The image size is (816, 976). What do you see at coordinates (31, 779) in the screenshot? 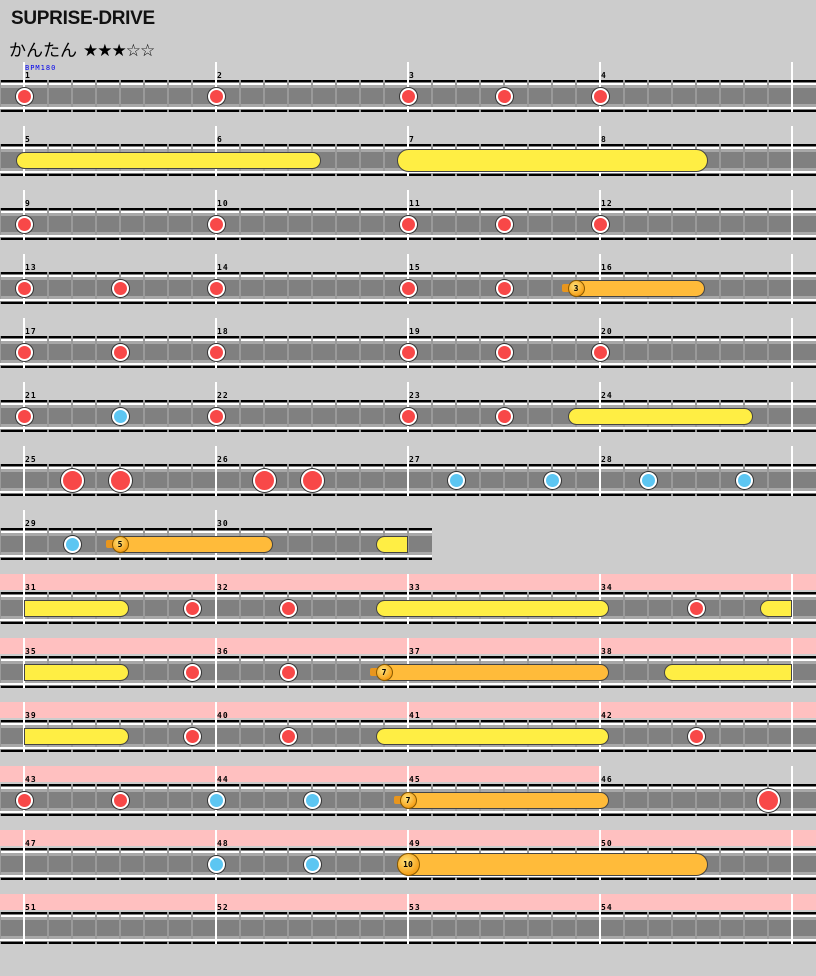
I see `measure-number: 43` at bounding box center [31, 779].